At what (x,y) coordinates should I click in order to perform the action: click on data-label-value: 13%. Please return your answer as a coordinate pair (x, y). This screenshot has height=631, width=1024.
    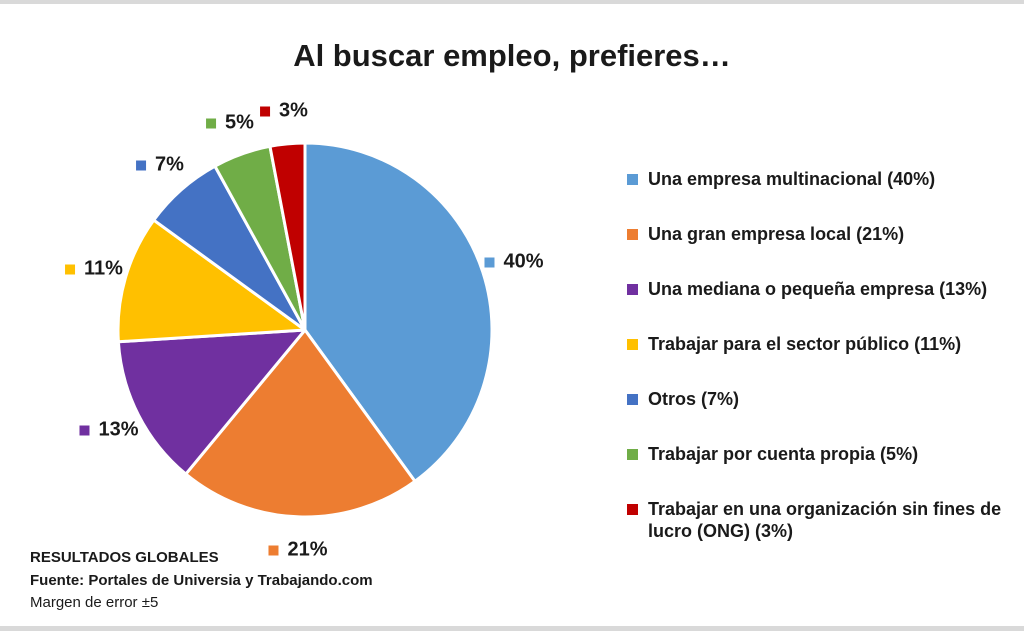
    Looking at the image, I should click on (118, 429).